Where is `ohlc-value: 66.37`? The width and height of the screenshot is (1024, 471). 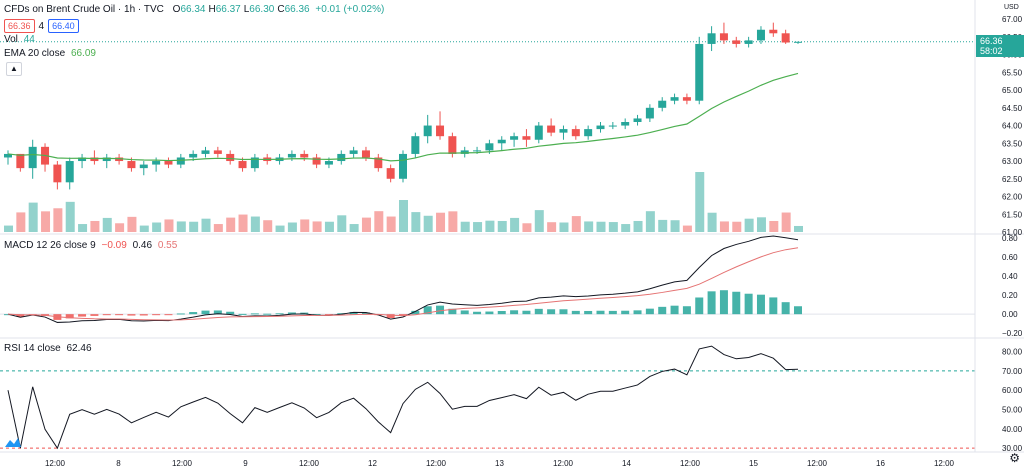 ohlc-value: 66.37 is located at coordinates (228, 9).